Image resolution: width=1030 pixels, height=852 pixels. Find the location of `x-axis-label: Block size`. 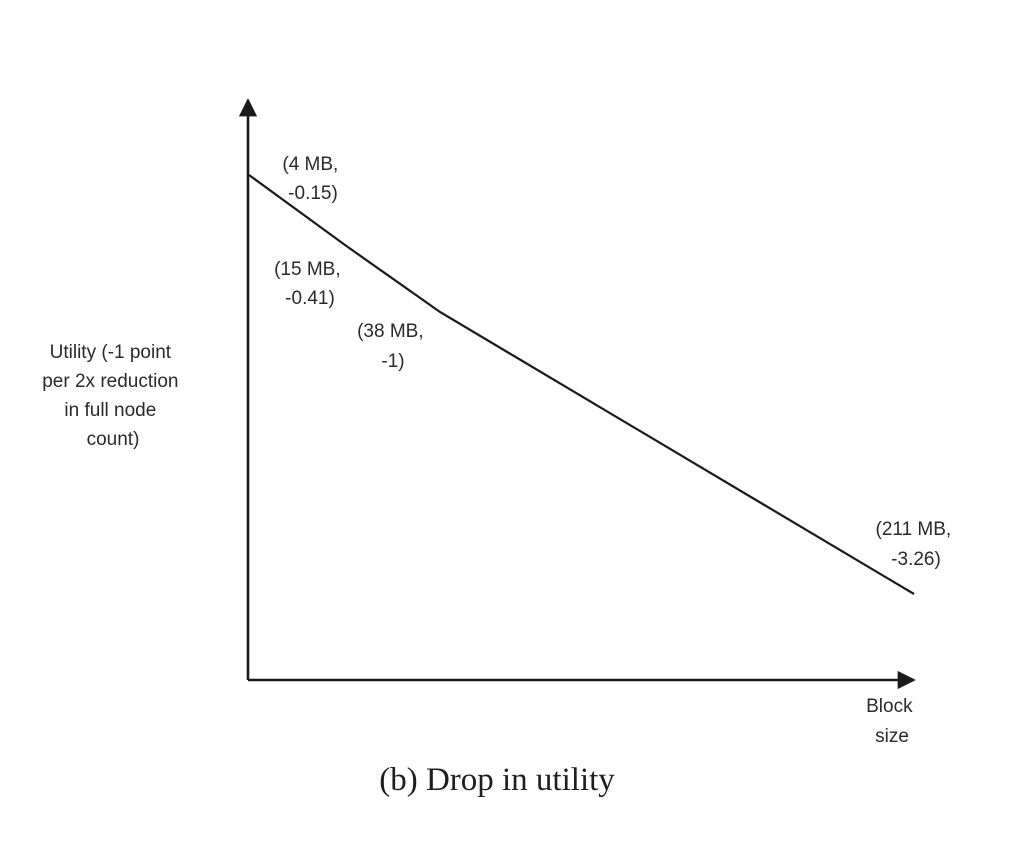

x-axis-label: Block size is located at coordinates (892, 721).